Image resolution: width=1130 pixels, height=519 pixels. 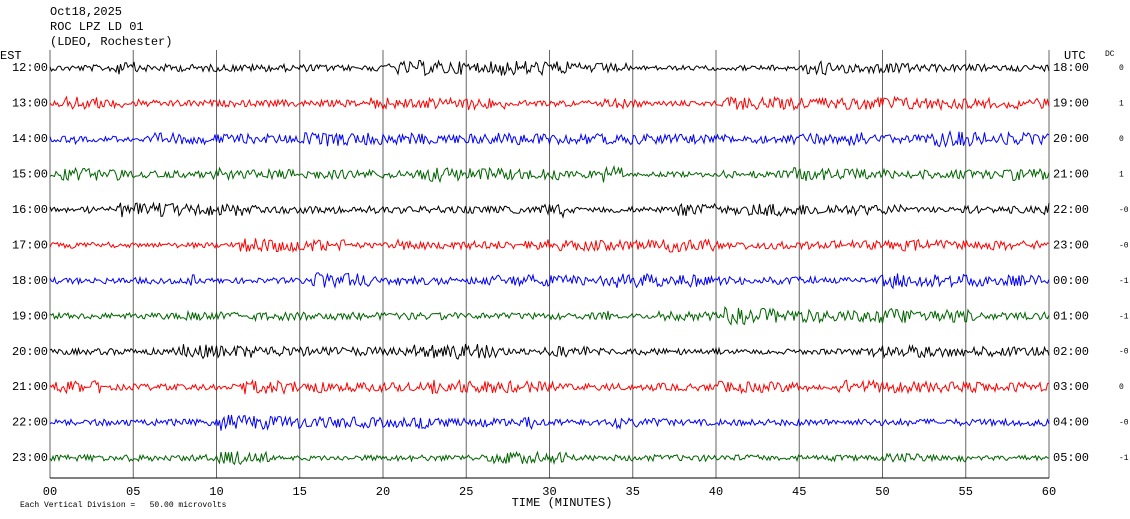 What do you see at coordinates (1071, 387) in the screenshot?
I see `utc-time: 03:00` at bounding box center [1071, 387].